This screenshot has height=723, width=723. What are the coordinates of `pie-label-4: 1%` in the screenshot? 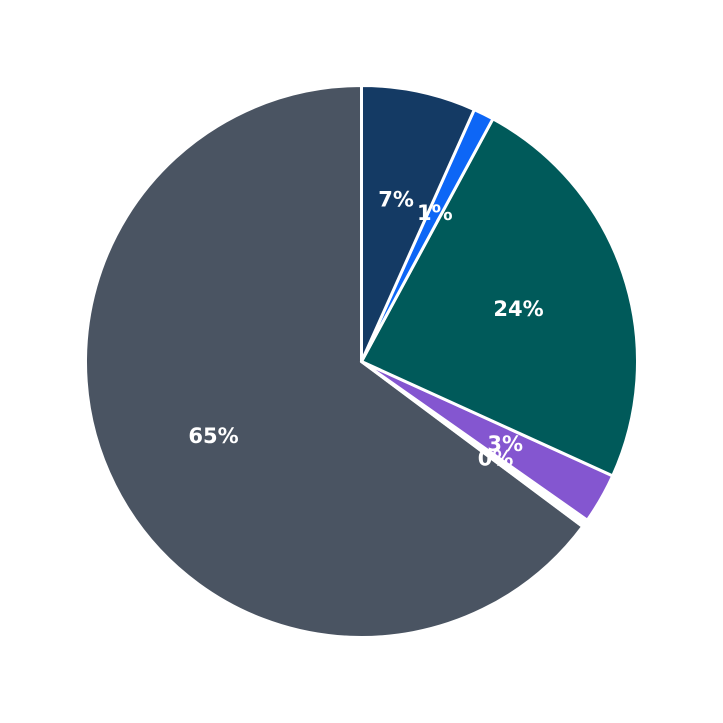 It's located at (435, 213).